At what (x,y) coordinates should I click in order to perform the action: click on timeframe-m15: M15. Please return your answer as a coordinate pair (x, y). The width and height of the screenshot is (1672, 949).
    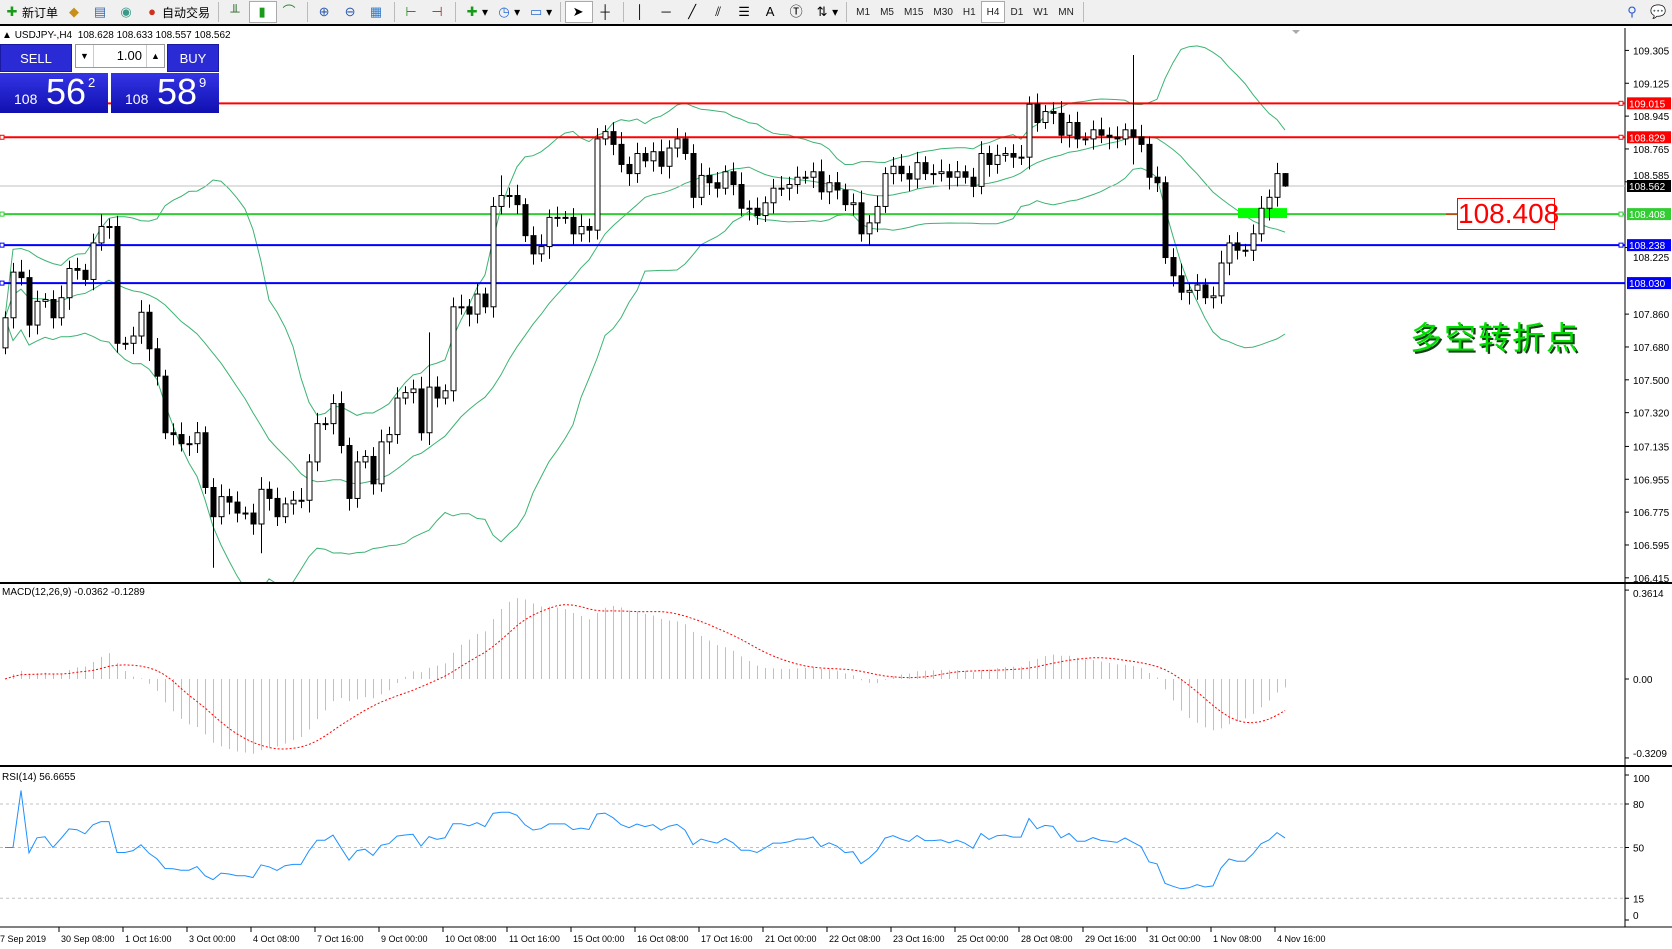
    Looking at the image, I should click on (913, 12).